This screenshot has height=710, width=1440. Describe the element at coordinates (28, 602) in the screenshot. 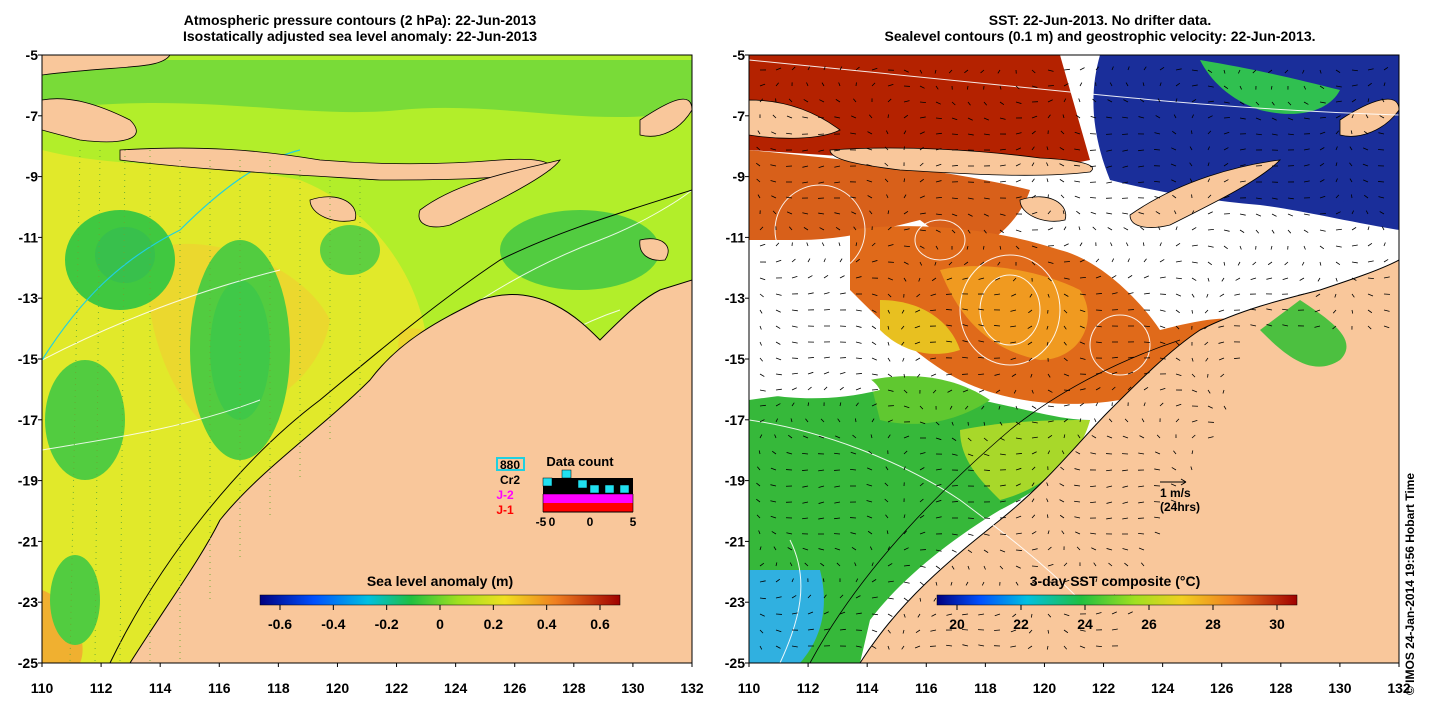

I see `left-y-tick-label: -23` at that location.